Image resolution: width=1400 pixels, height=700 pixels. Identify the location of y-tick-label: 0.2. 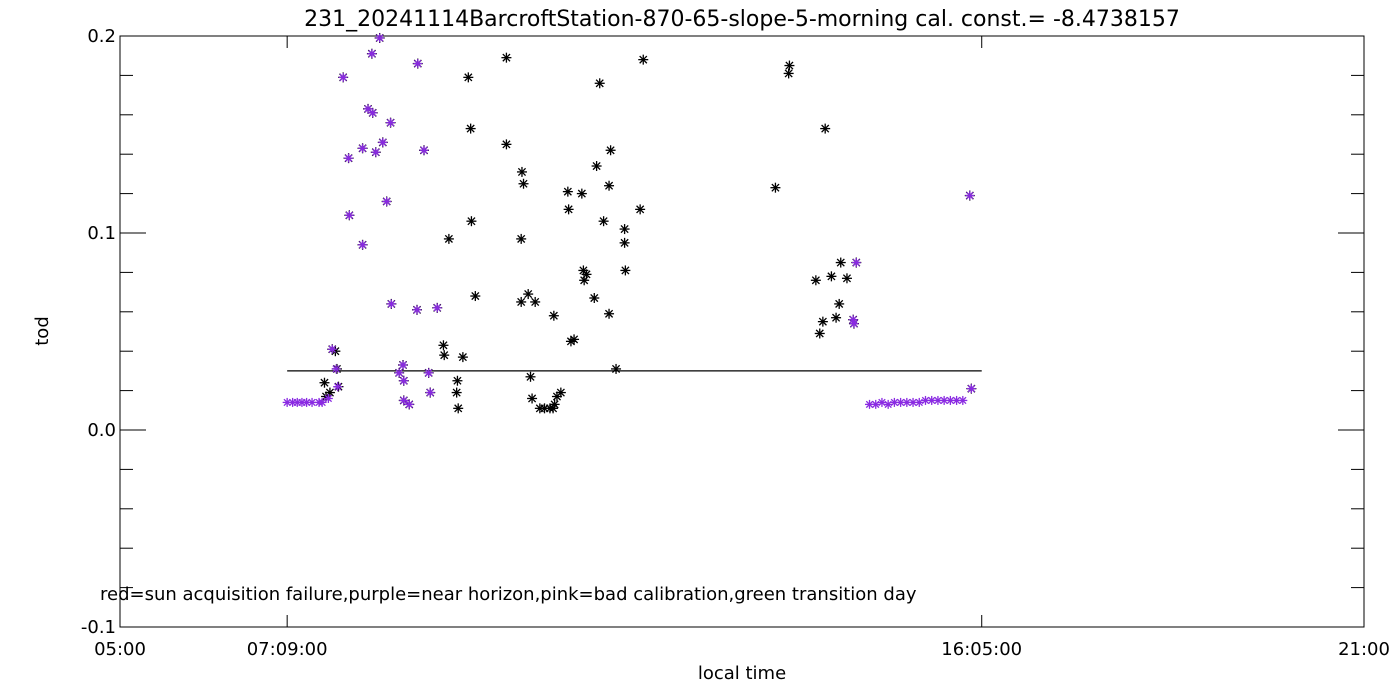
(101, 36).